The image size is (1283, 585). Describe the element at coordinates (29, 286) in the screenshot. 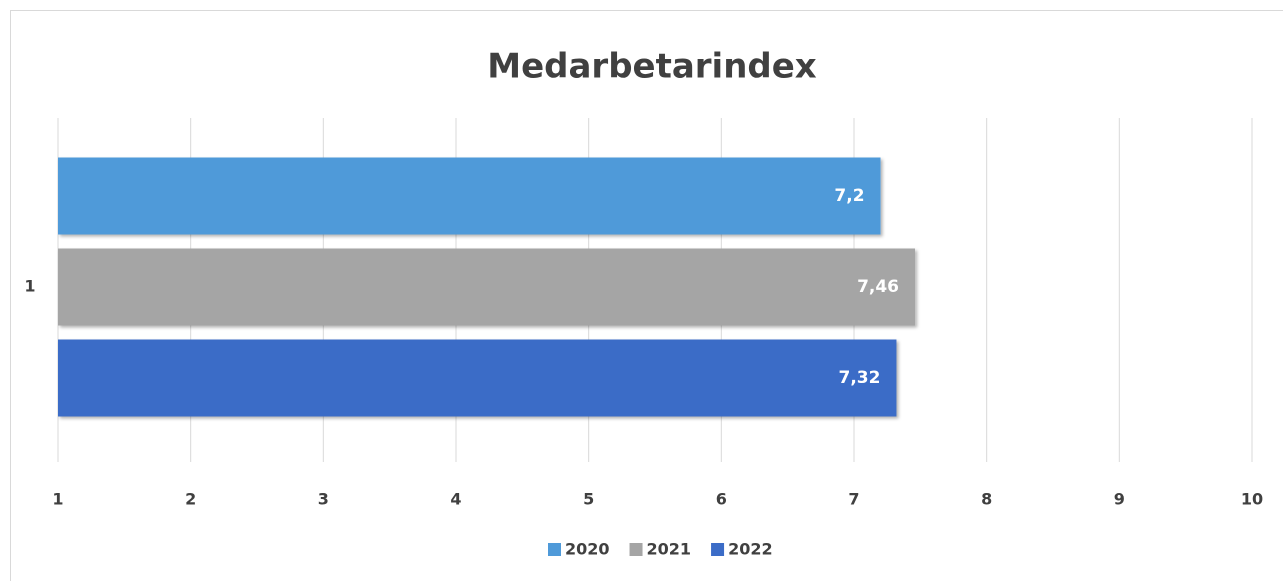

I see `y-tick-label: 1` at that location.